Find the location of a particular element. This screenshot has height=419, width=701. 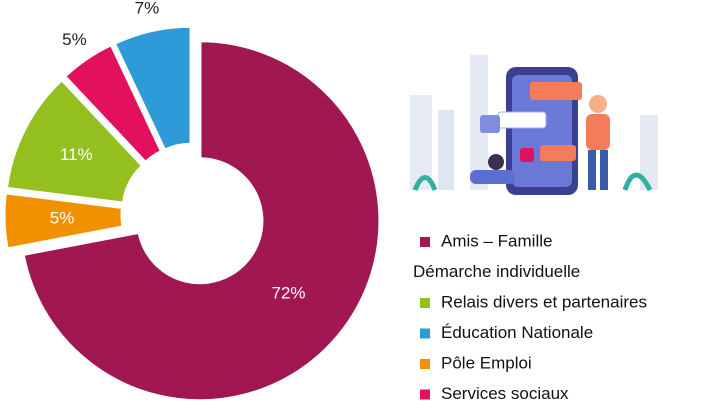

illustration is located at coordinates (534, 125).